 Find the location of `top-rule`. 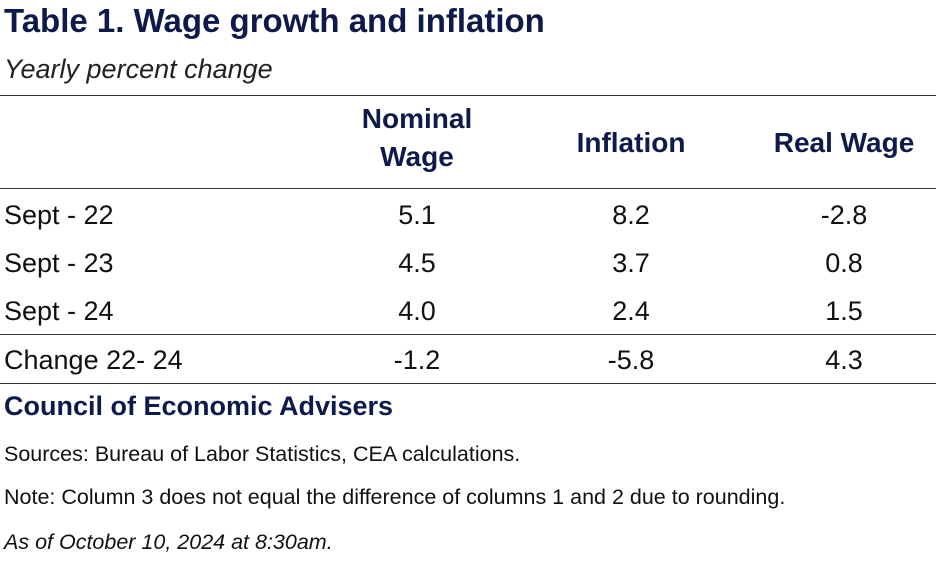

top-rule is located at coordinates (468, 95).